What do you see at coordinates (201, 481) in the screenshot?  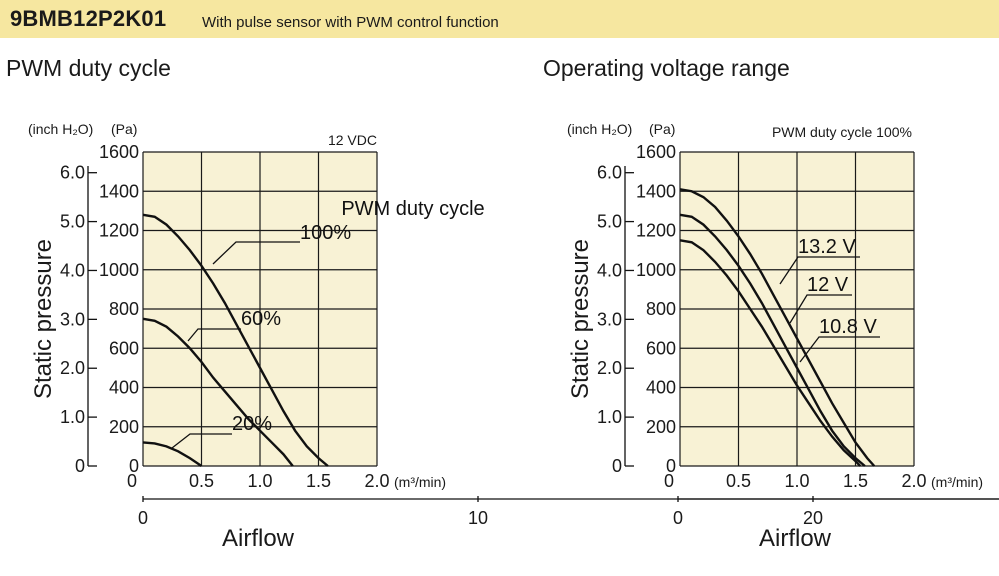 I see `c0-x-tick-label: 0.5` at bounding box center [201, 481].